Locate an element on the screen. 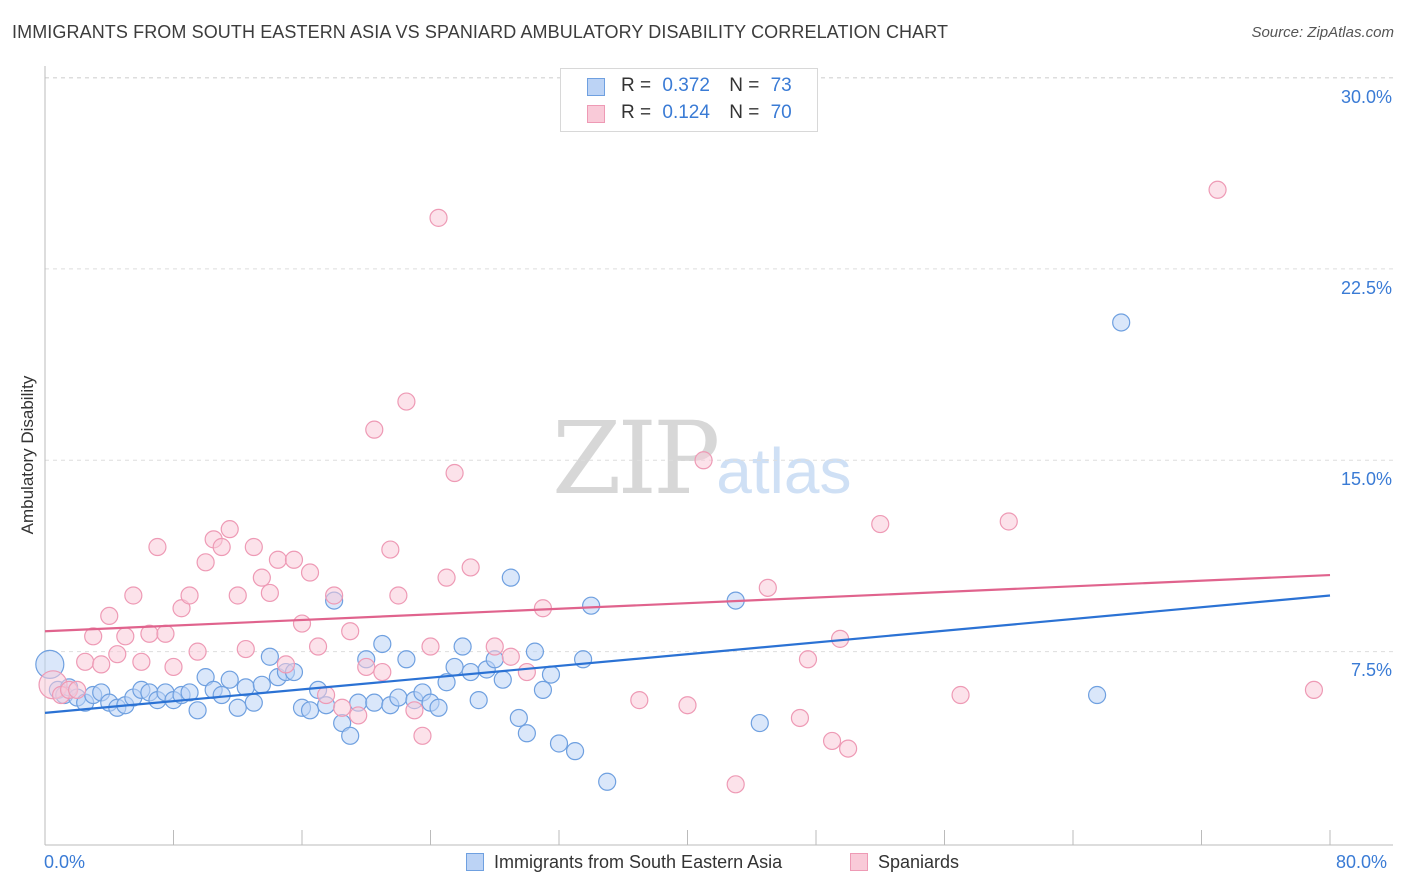 The width and height of the screenshot is (1406, 892). chart-source: Source: ZipAtlas.com is located at coordinates (1322, 32).